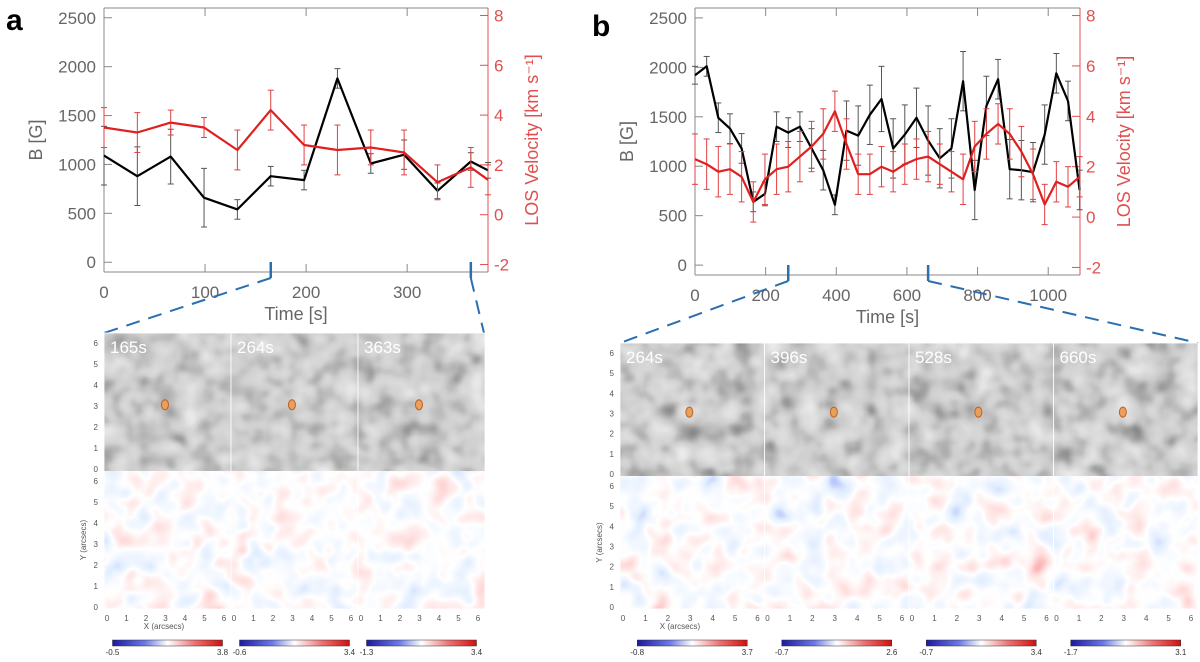 The image size is (1200, 662). What do you see at coordinates (668, 166) in the screenshot?
I see `y-left-tick-label: 1000` at bounding box center [668, 166].